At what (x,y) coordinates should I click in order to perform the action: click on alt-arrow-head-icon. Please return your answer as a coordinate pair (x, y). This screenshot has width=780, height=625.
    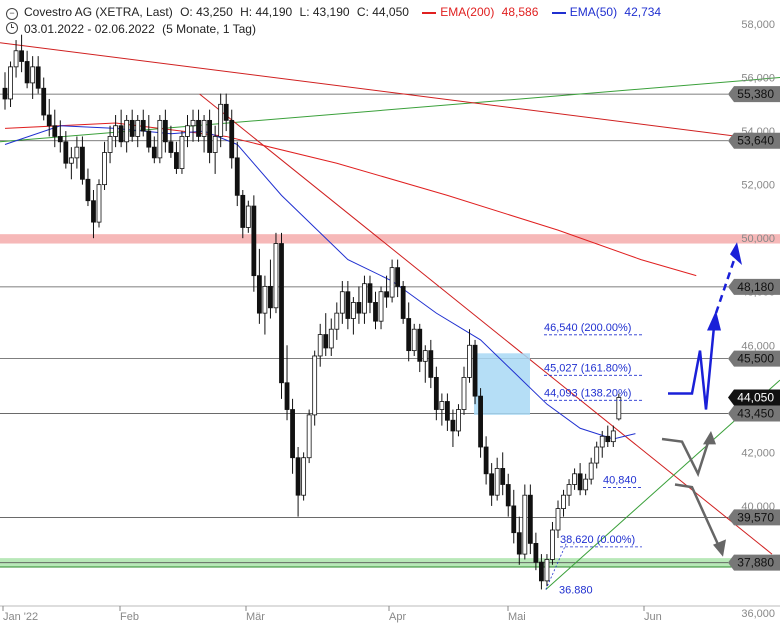
    Looking at the image, I should click on (709, 437).